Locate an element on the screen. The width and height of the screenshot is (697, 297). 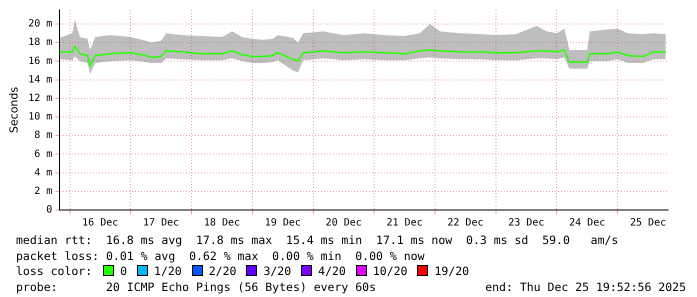
text: packet loss: 0.01 % avg 0.62 % max 0.00 % min 0.00 % now is located at coordinates (221, 256).